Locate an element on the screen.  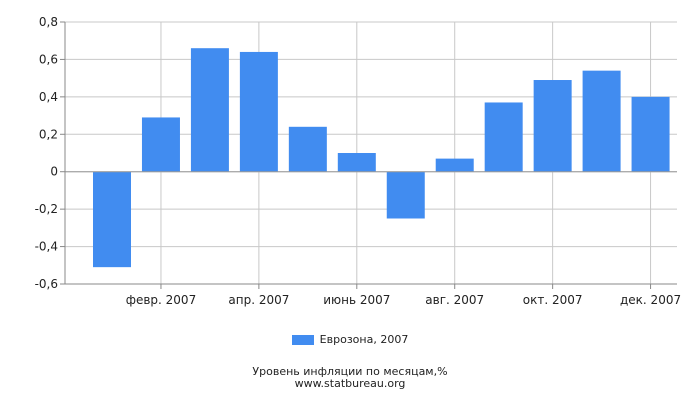
x-tick-label: июнь 2007 is located at coordinates (356, 300).